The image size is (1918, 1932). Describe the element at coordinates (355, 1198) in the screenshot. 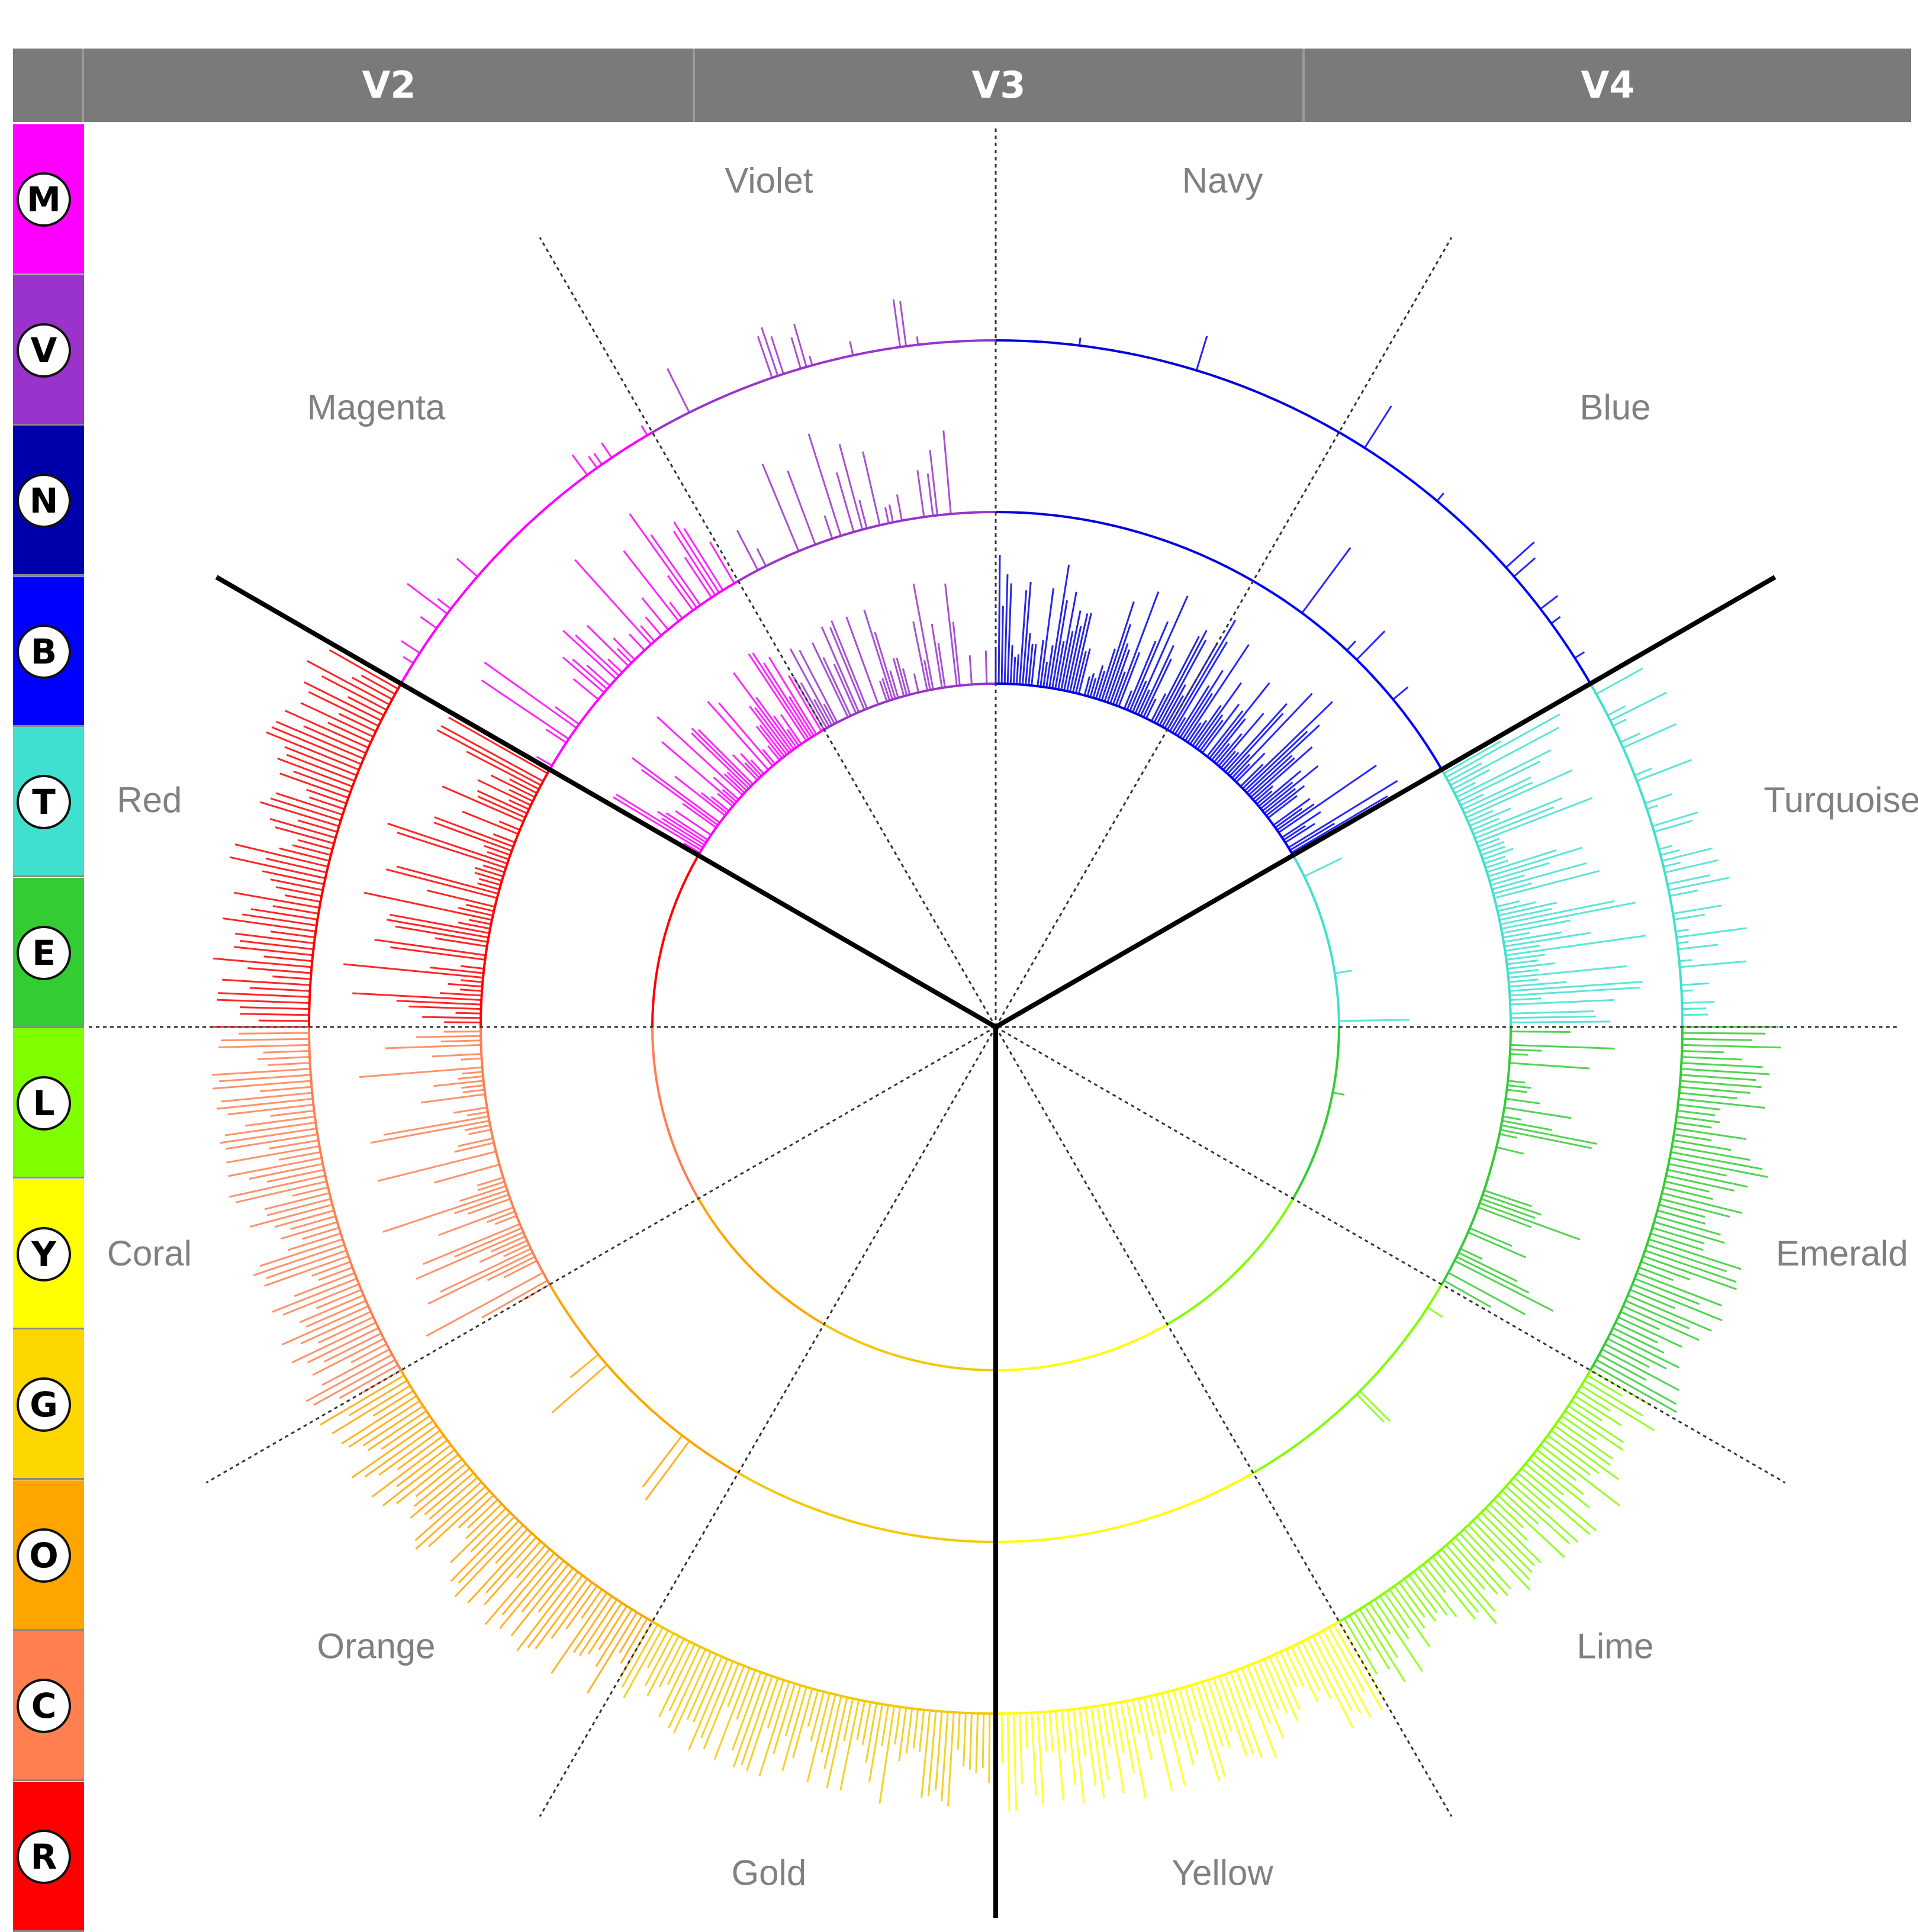

I see `ring-arc-v4-coral` at that location.